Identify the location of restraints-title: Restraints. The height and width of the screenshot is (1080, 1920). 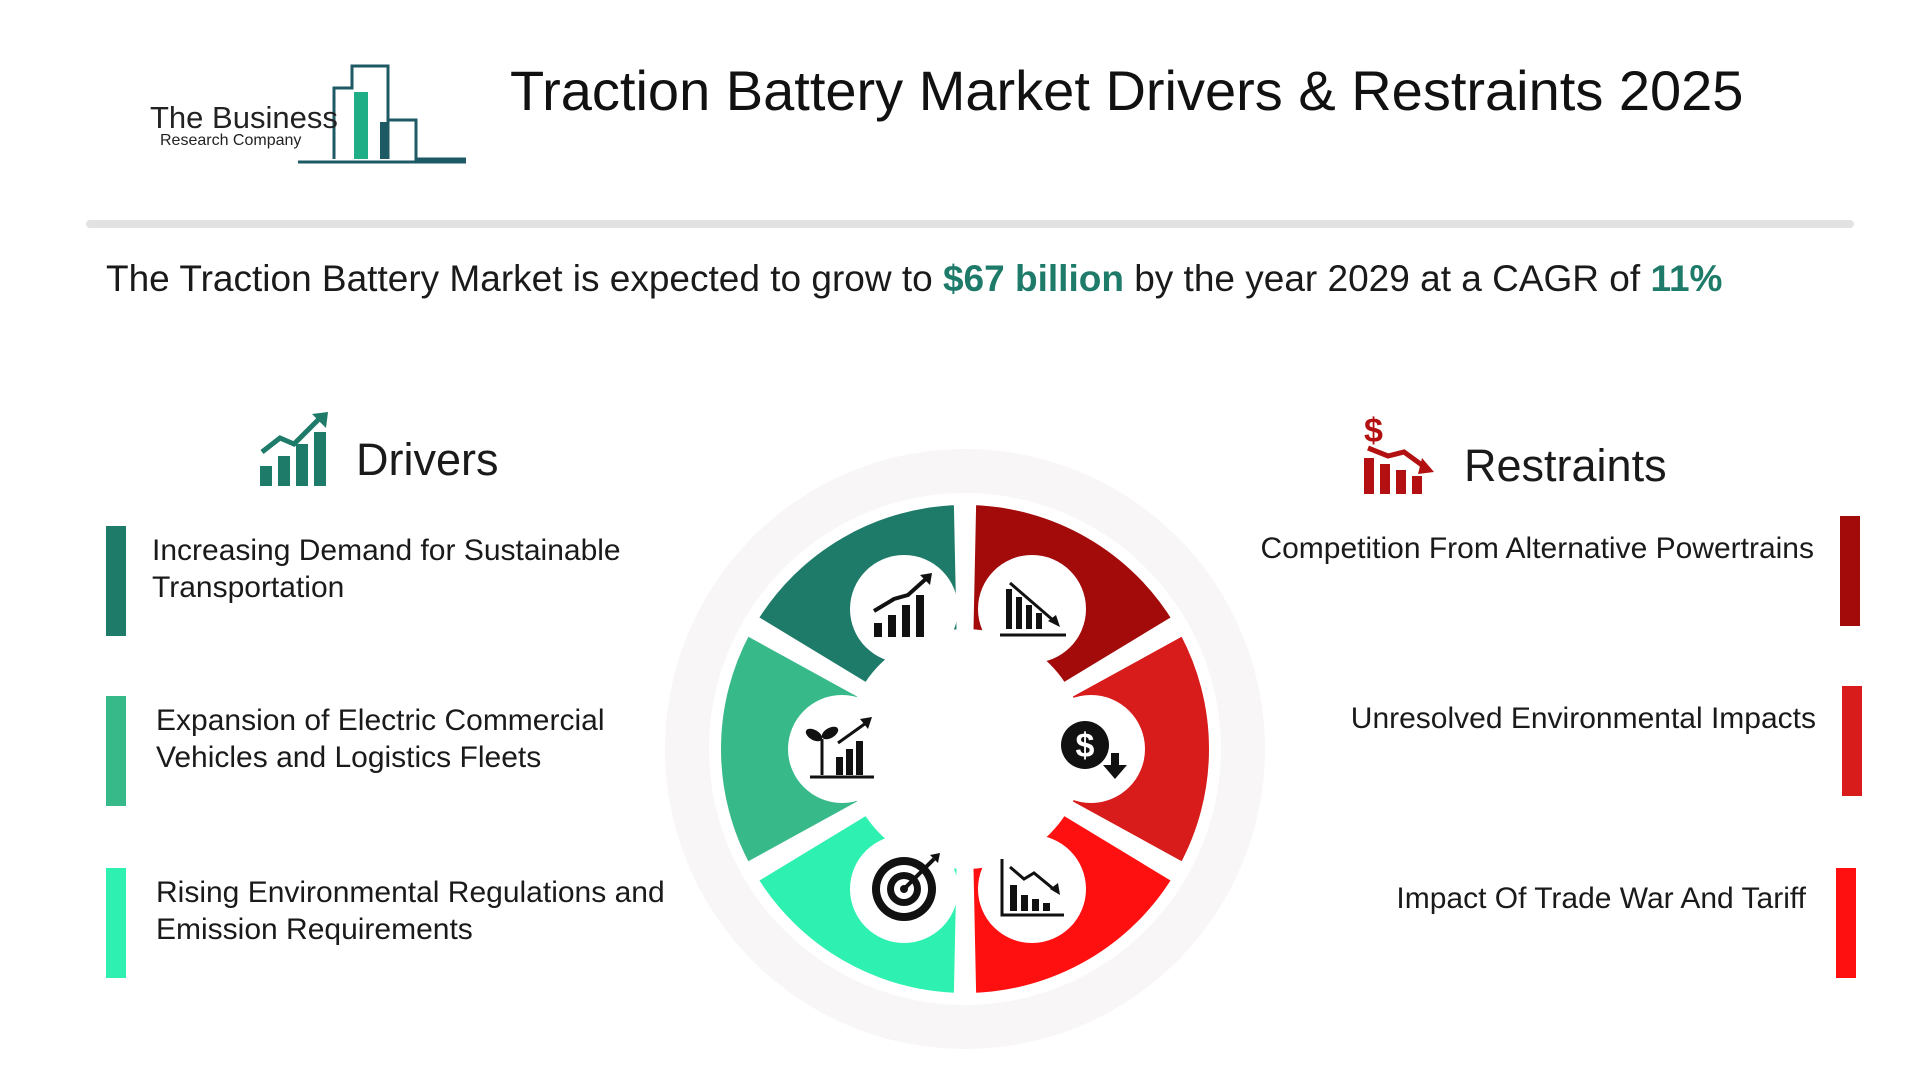
(1565, 465).